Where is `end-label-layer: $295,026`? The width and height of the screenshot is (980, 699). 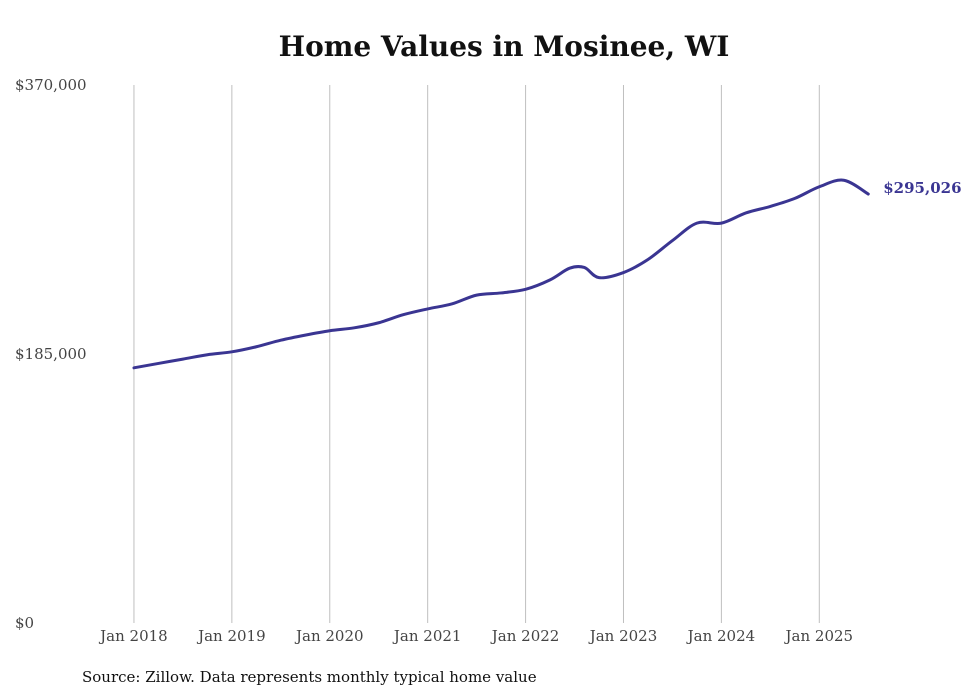
end-label-layer: $295,026 is located at coordinates (922, 188).